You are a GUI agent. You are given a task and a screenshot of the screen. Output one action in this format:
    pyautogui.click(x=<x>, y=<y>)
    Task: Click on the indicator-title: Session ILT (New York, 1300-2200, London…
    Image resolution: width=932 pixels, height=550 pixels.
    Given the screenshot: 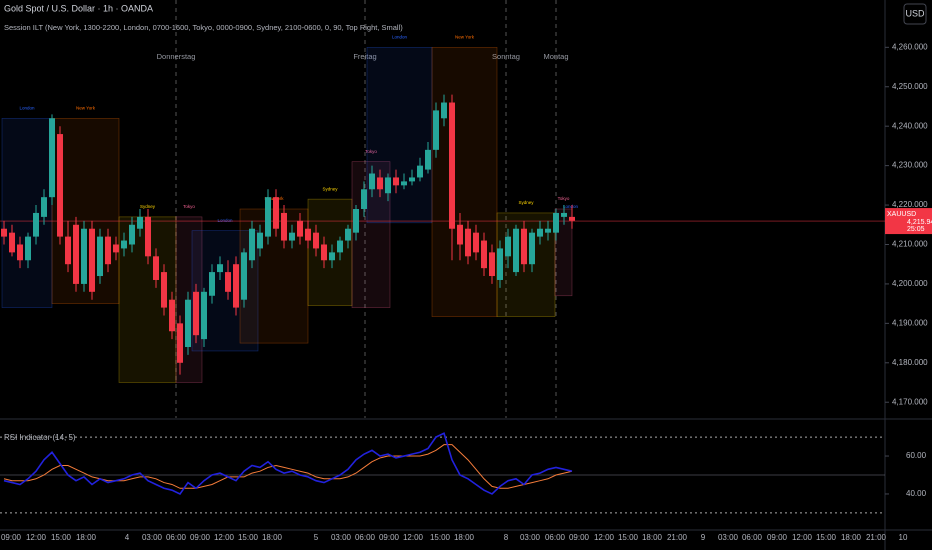 What is the action you would take?
    pyautogui.click(x=203, y=27)
    